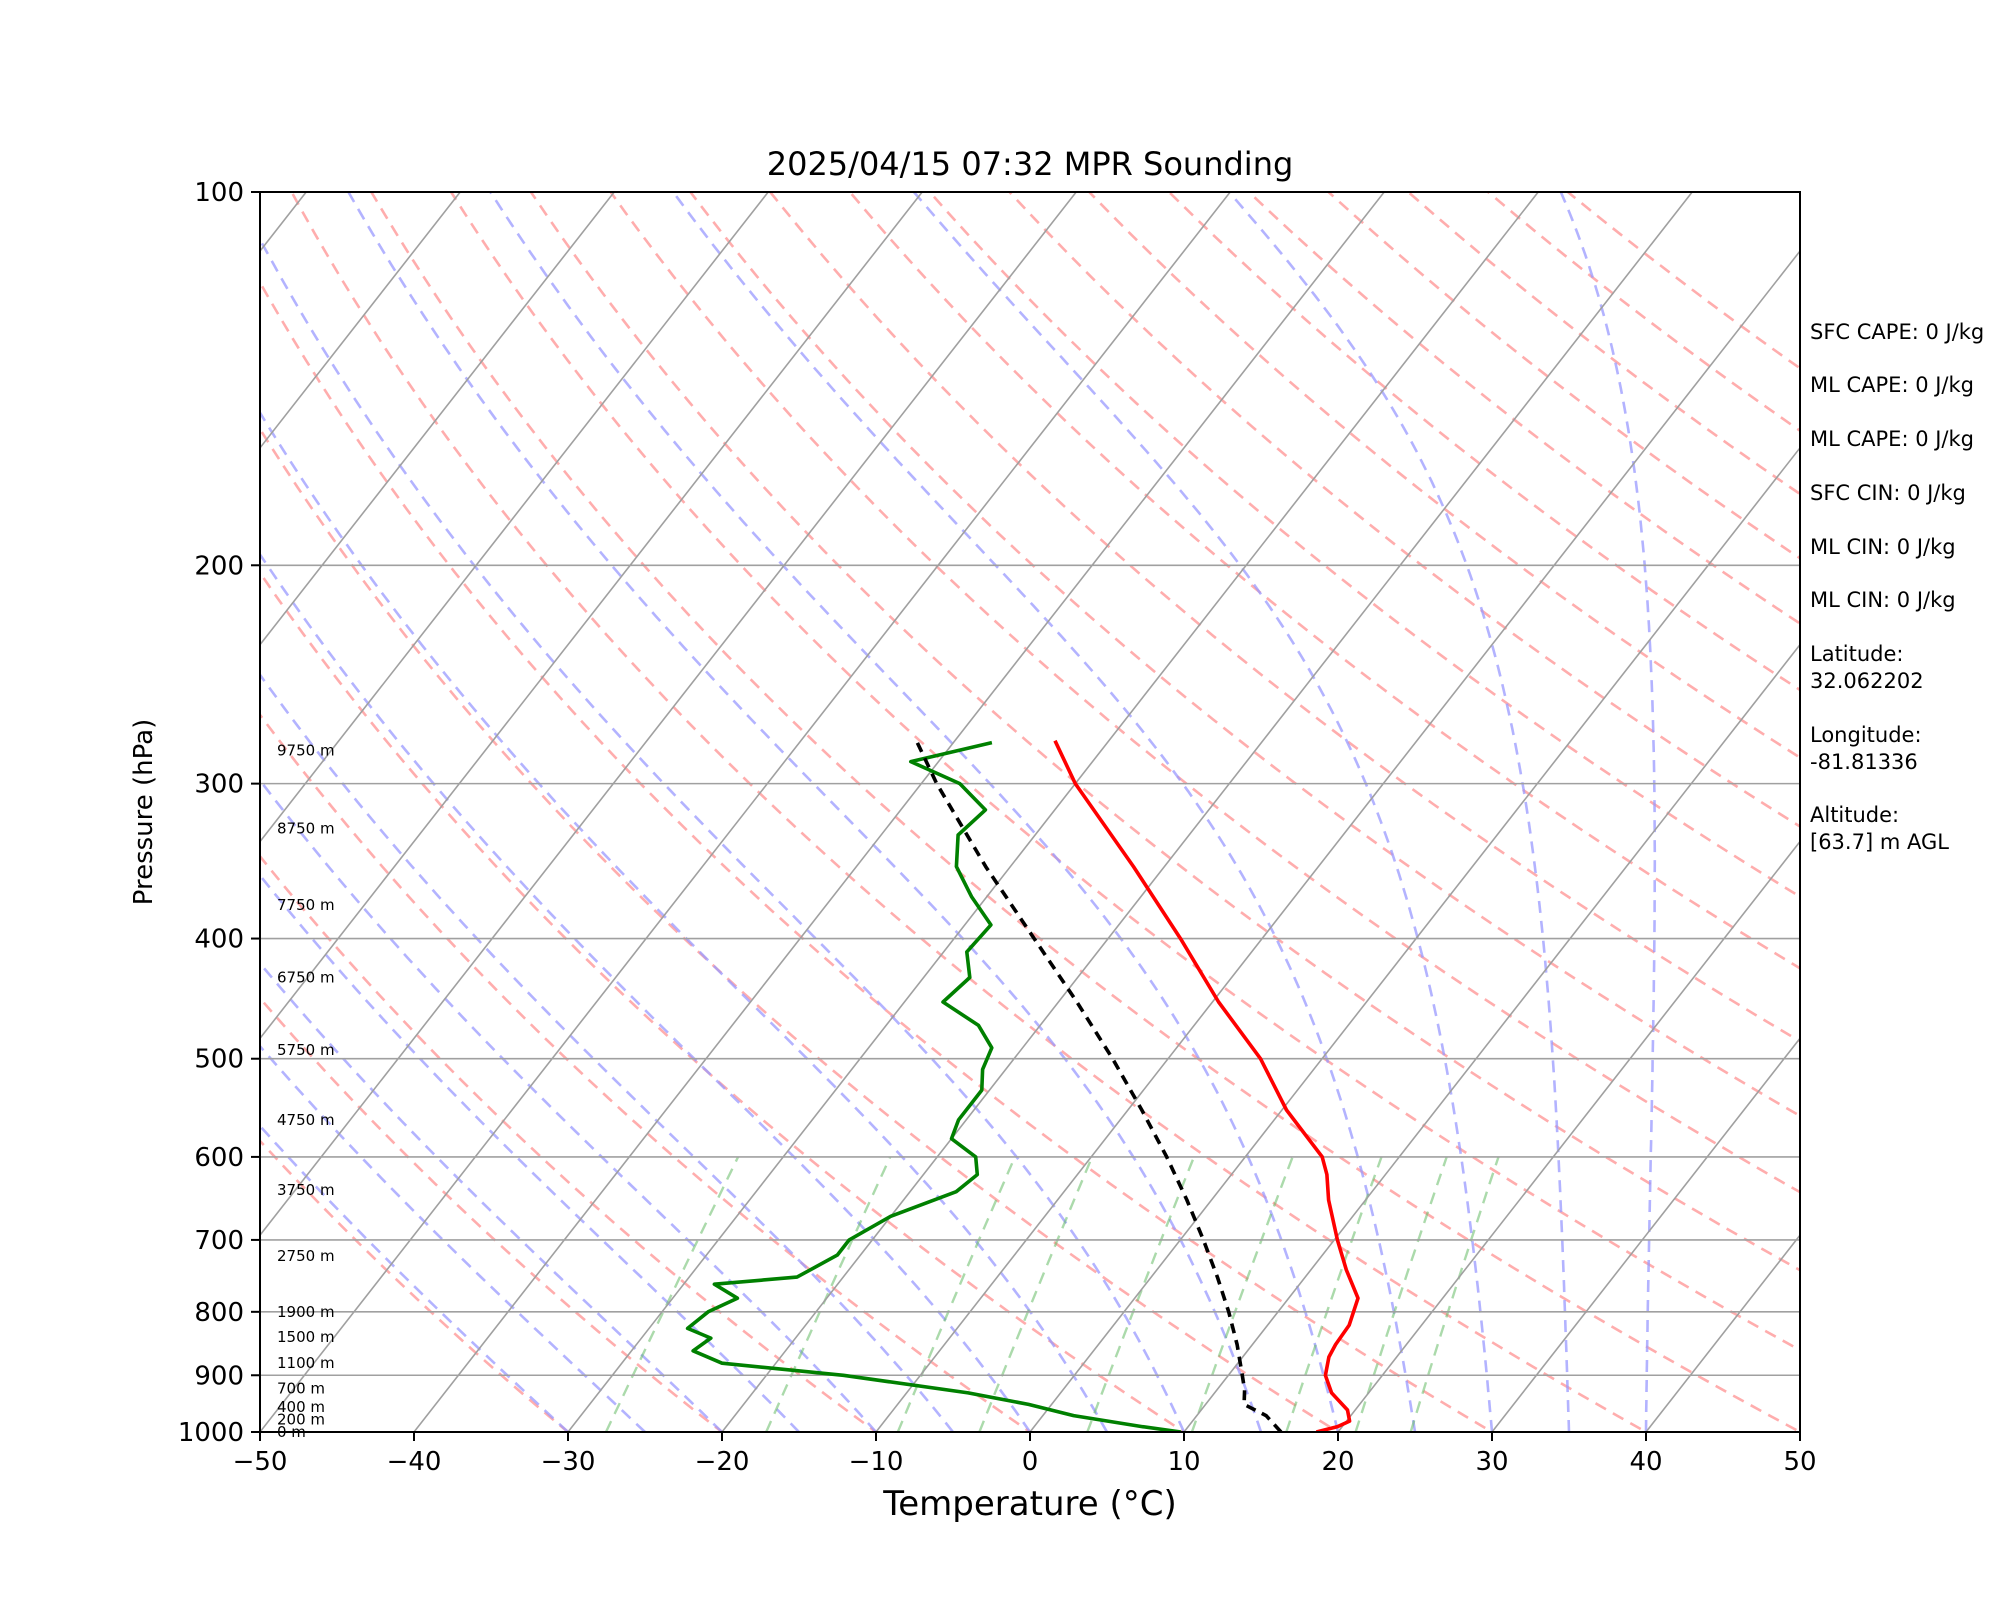 The image size is (2000, 1600). I want to click on x-tick-label: 40, so click(1645, 1462).